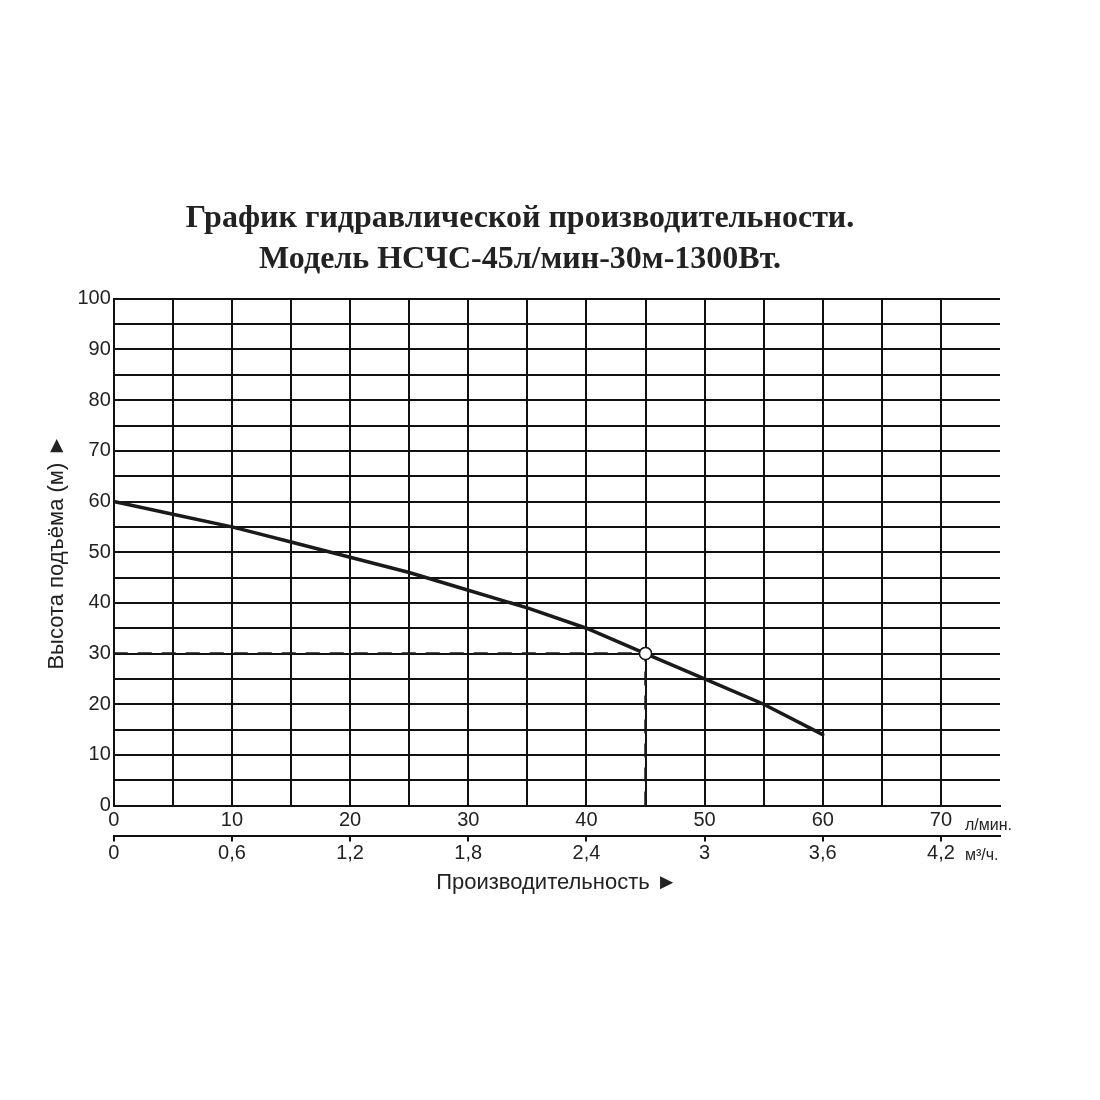 Image resolution: width=1100 pixels, height=1100 pixels. What do you see at coordinates (520, 216) in the screenshot?
I see `chart-title: График гидравлической производительности.` at bounding box center [520, 216].